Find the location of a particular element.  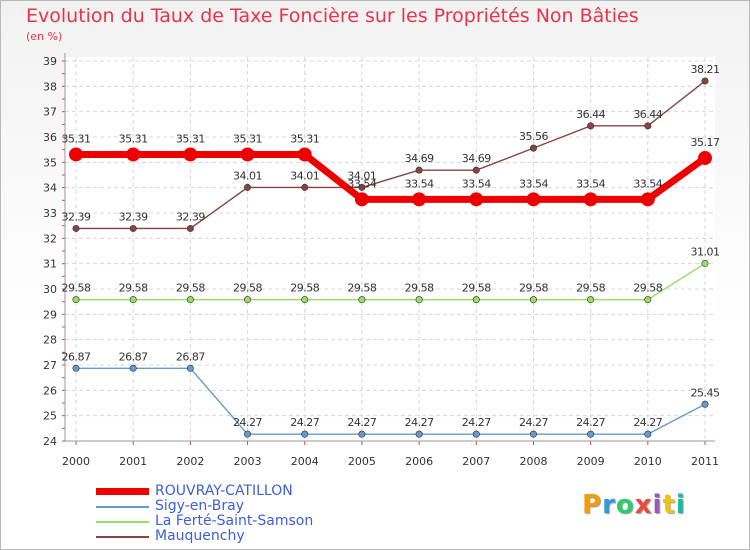

data-label-mauquenchy: 38.21 is located at coordinates (705, 69).